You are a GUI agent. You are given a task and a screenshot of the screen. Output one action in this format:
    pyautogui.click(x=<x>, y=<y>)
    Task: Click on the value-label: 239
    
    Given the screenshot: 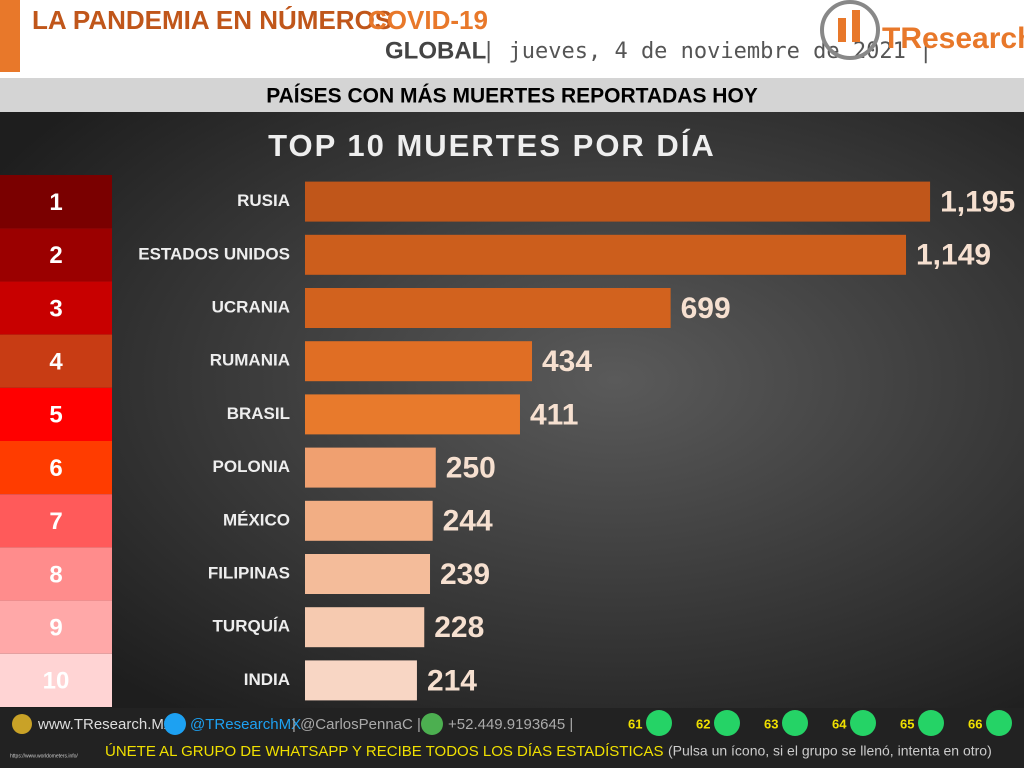 What is the action you would take?
    pyautogui.click(x=465, y=574)
    